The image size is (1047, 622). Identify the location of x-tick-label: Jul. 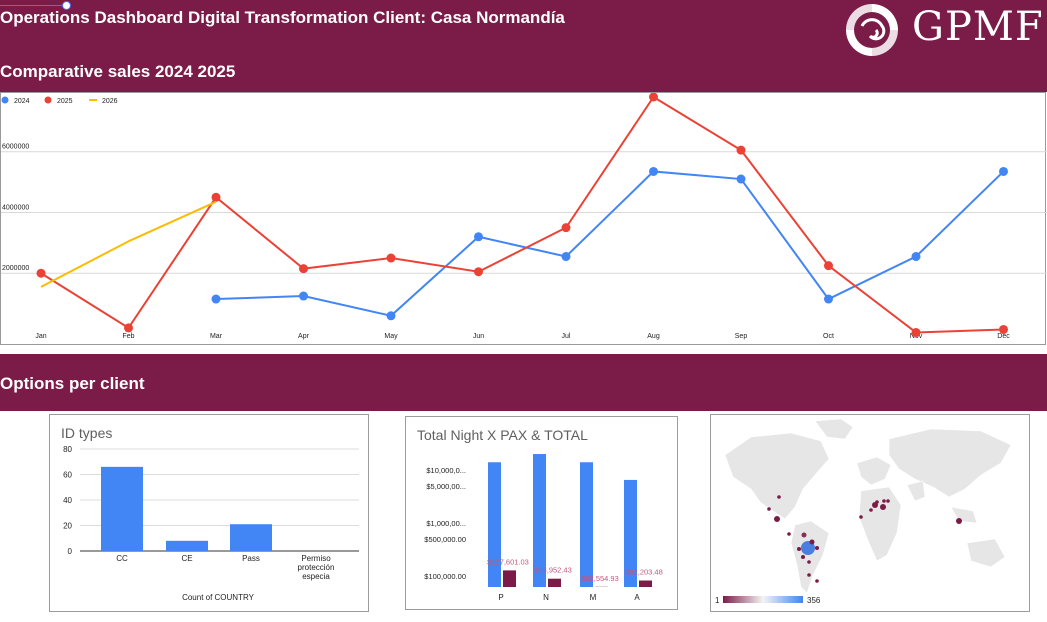
(566, 336).